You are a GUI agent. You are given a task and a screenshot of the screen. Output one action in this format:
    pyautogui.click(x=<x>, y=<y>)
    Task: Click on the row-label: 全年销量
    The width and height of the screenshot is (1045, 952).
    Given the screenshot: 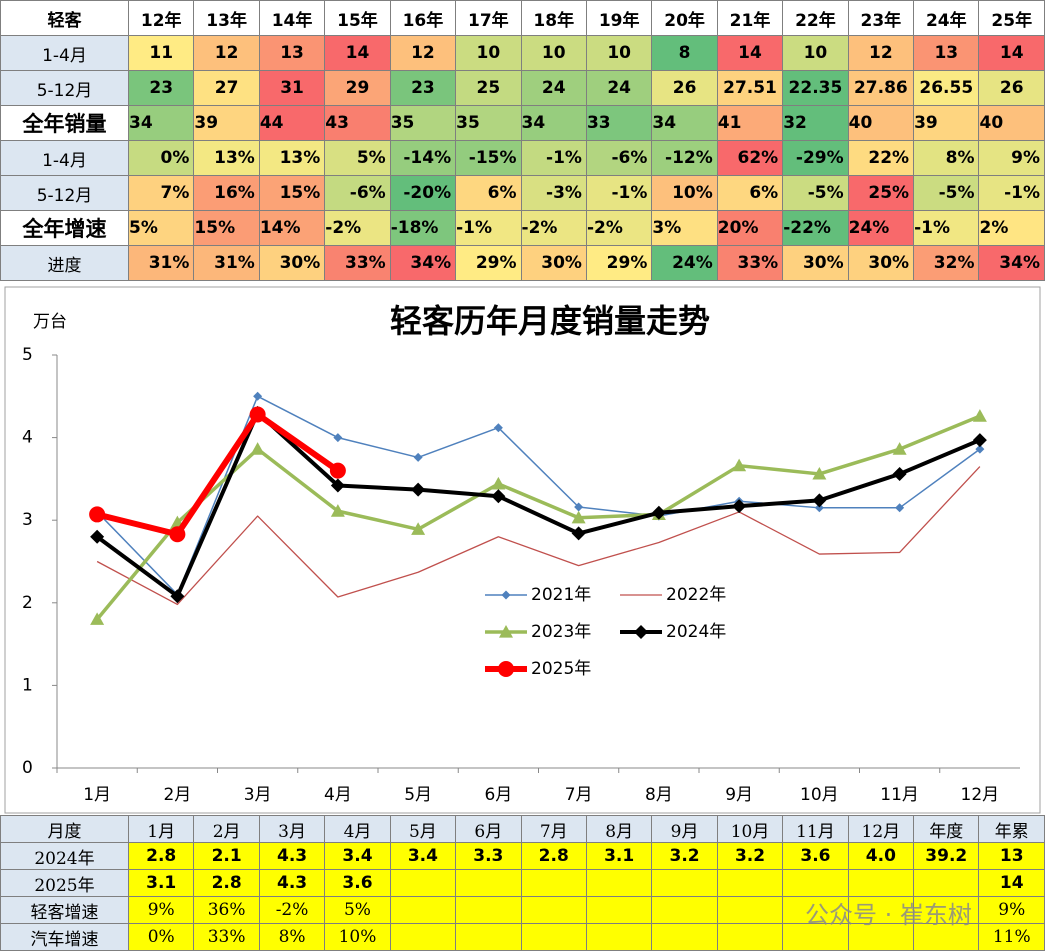 What is the action you would take?
    pyautogui.click(x=64, y=123)
    